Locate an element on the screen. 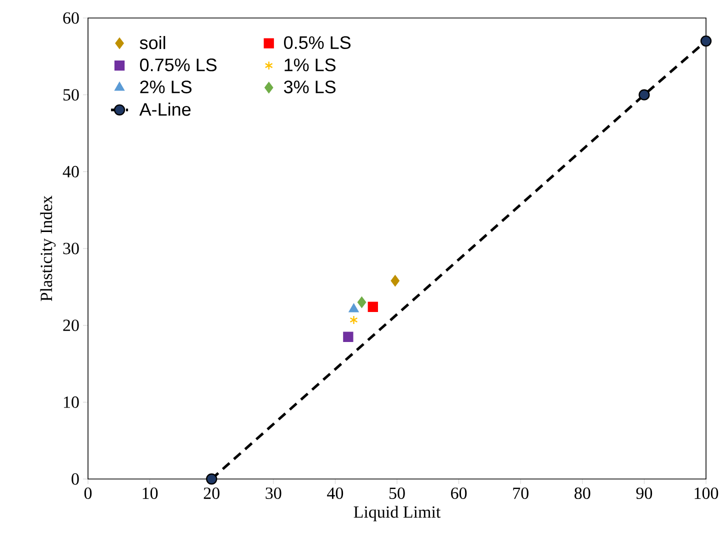  legend-label: 3% LS is located at coordinates (310, 87).